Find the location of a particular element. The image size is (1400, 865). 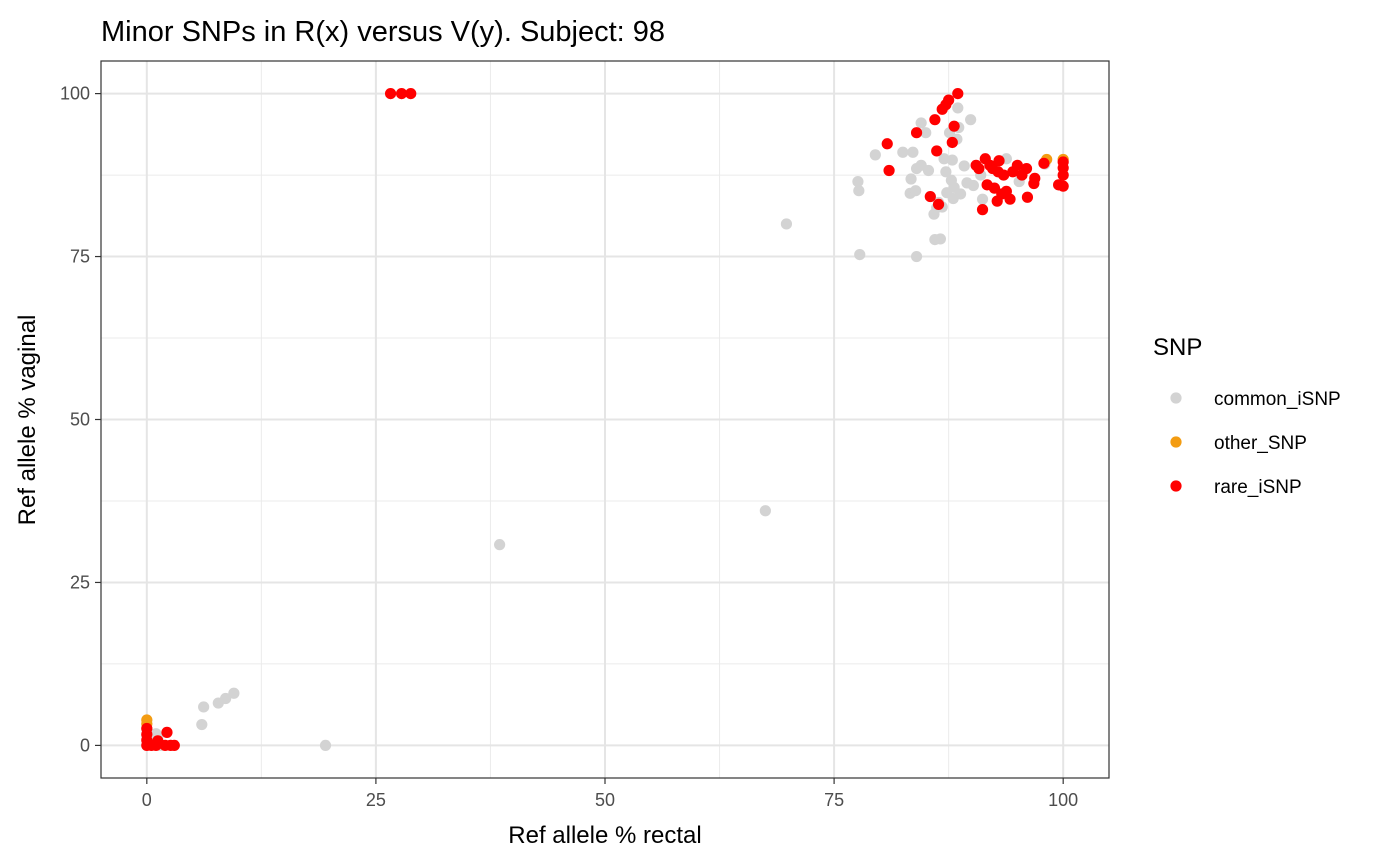

legend-label-rare_iSNP: rare_iSNP is located at coordinates (1258, 487).